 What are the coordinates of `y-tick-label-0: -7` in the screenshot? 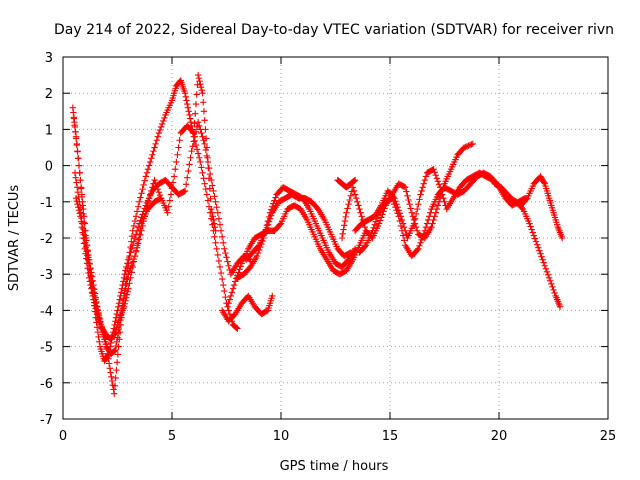 It's located at (46, 420).